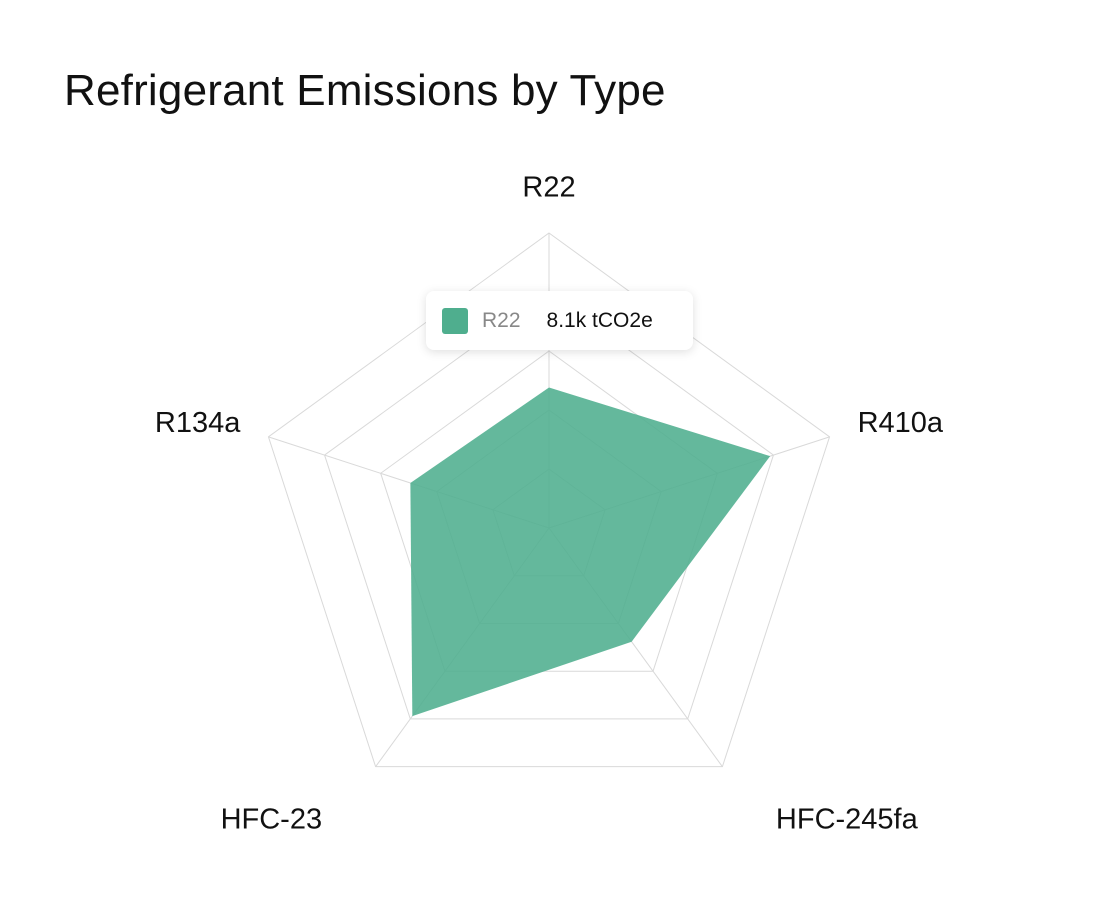 The image size is (1098, 901). I want to click on axis-label-hfc-245fa: HFC-245fa, so click(847, 820).